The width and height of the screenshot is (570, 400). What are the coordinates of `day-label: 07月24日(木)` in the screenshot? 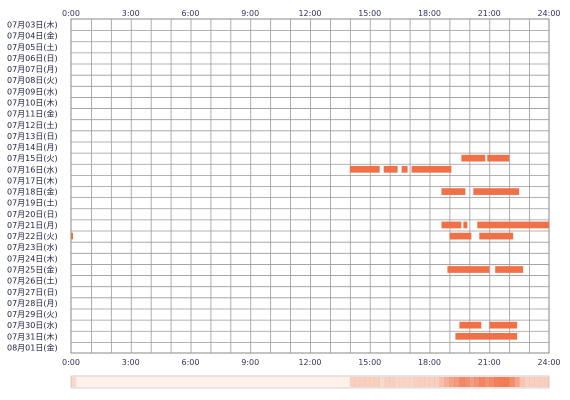 It's located at (32, 258).